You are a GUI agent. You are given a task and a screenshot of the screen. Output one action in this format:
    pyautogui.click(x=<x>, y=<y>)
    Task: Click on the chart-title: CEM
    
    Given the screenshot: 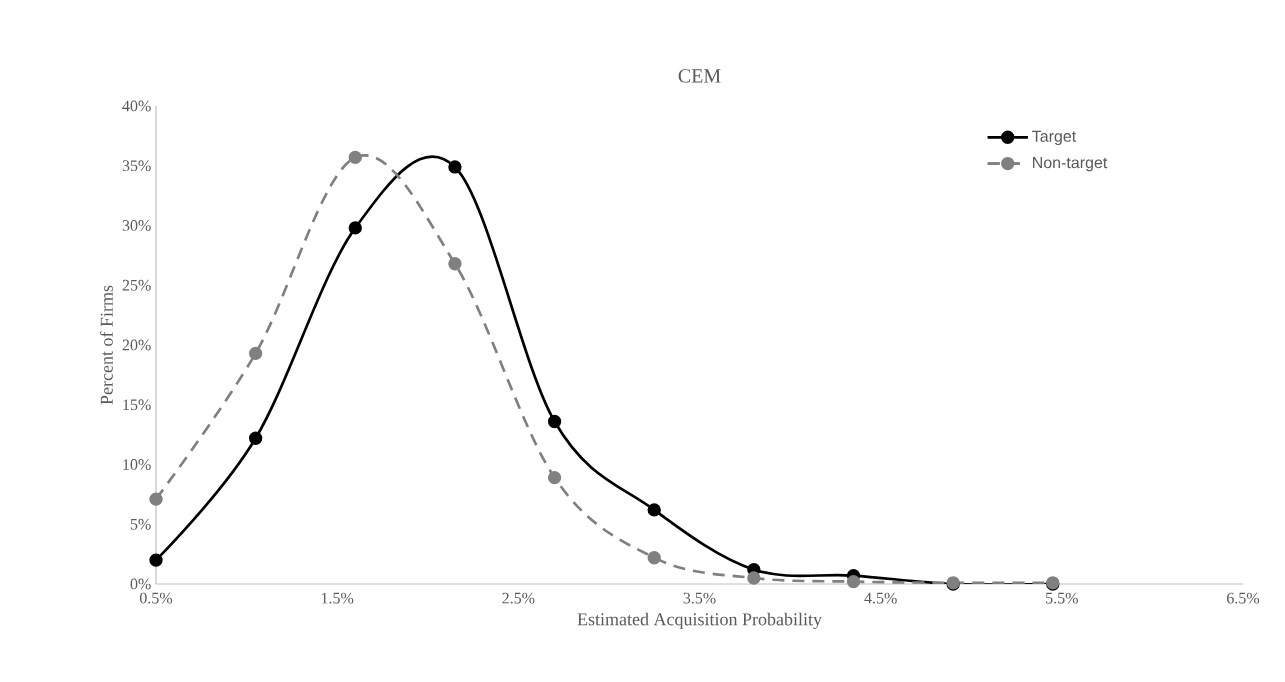 What is the action you would take?
    pyautogui.click(x=699, y=76)
    